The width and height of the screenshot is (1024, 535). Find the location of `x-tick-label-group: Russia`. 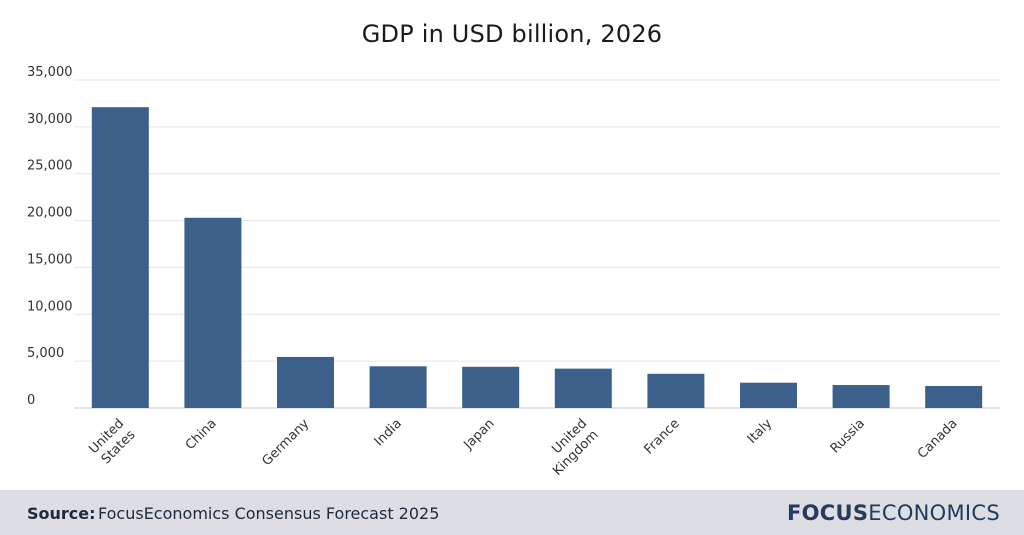

x-tick-label-group: Russia is located at coordinates (848, 436).